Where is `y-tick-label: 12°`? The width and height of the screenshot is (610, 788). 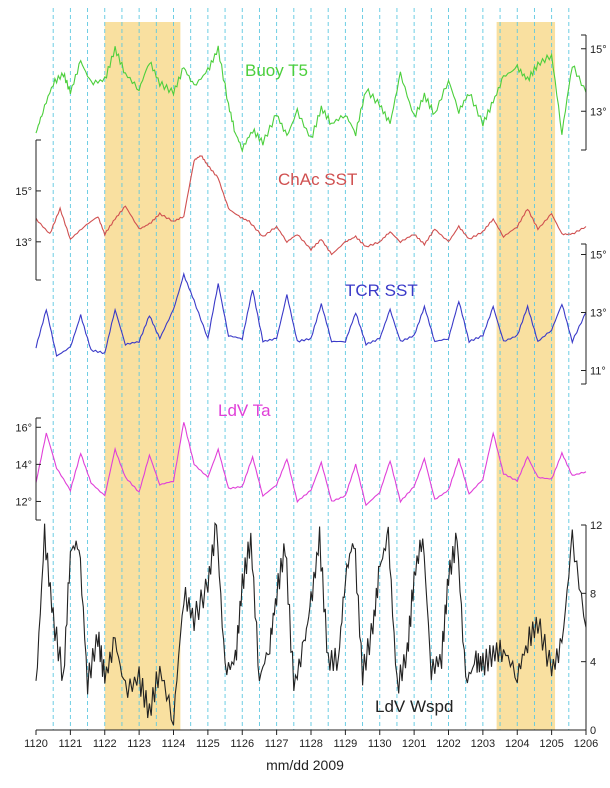 y-tick-label: 12° is located at coordinates (23, 502).